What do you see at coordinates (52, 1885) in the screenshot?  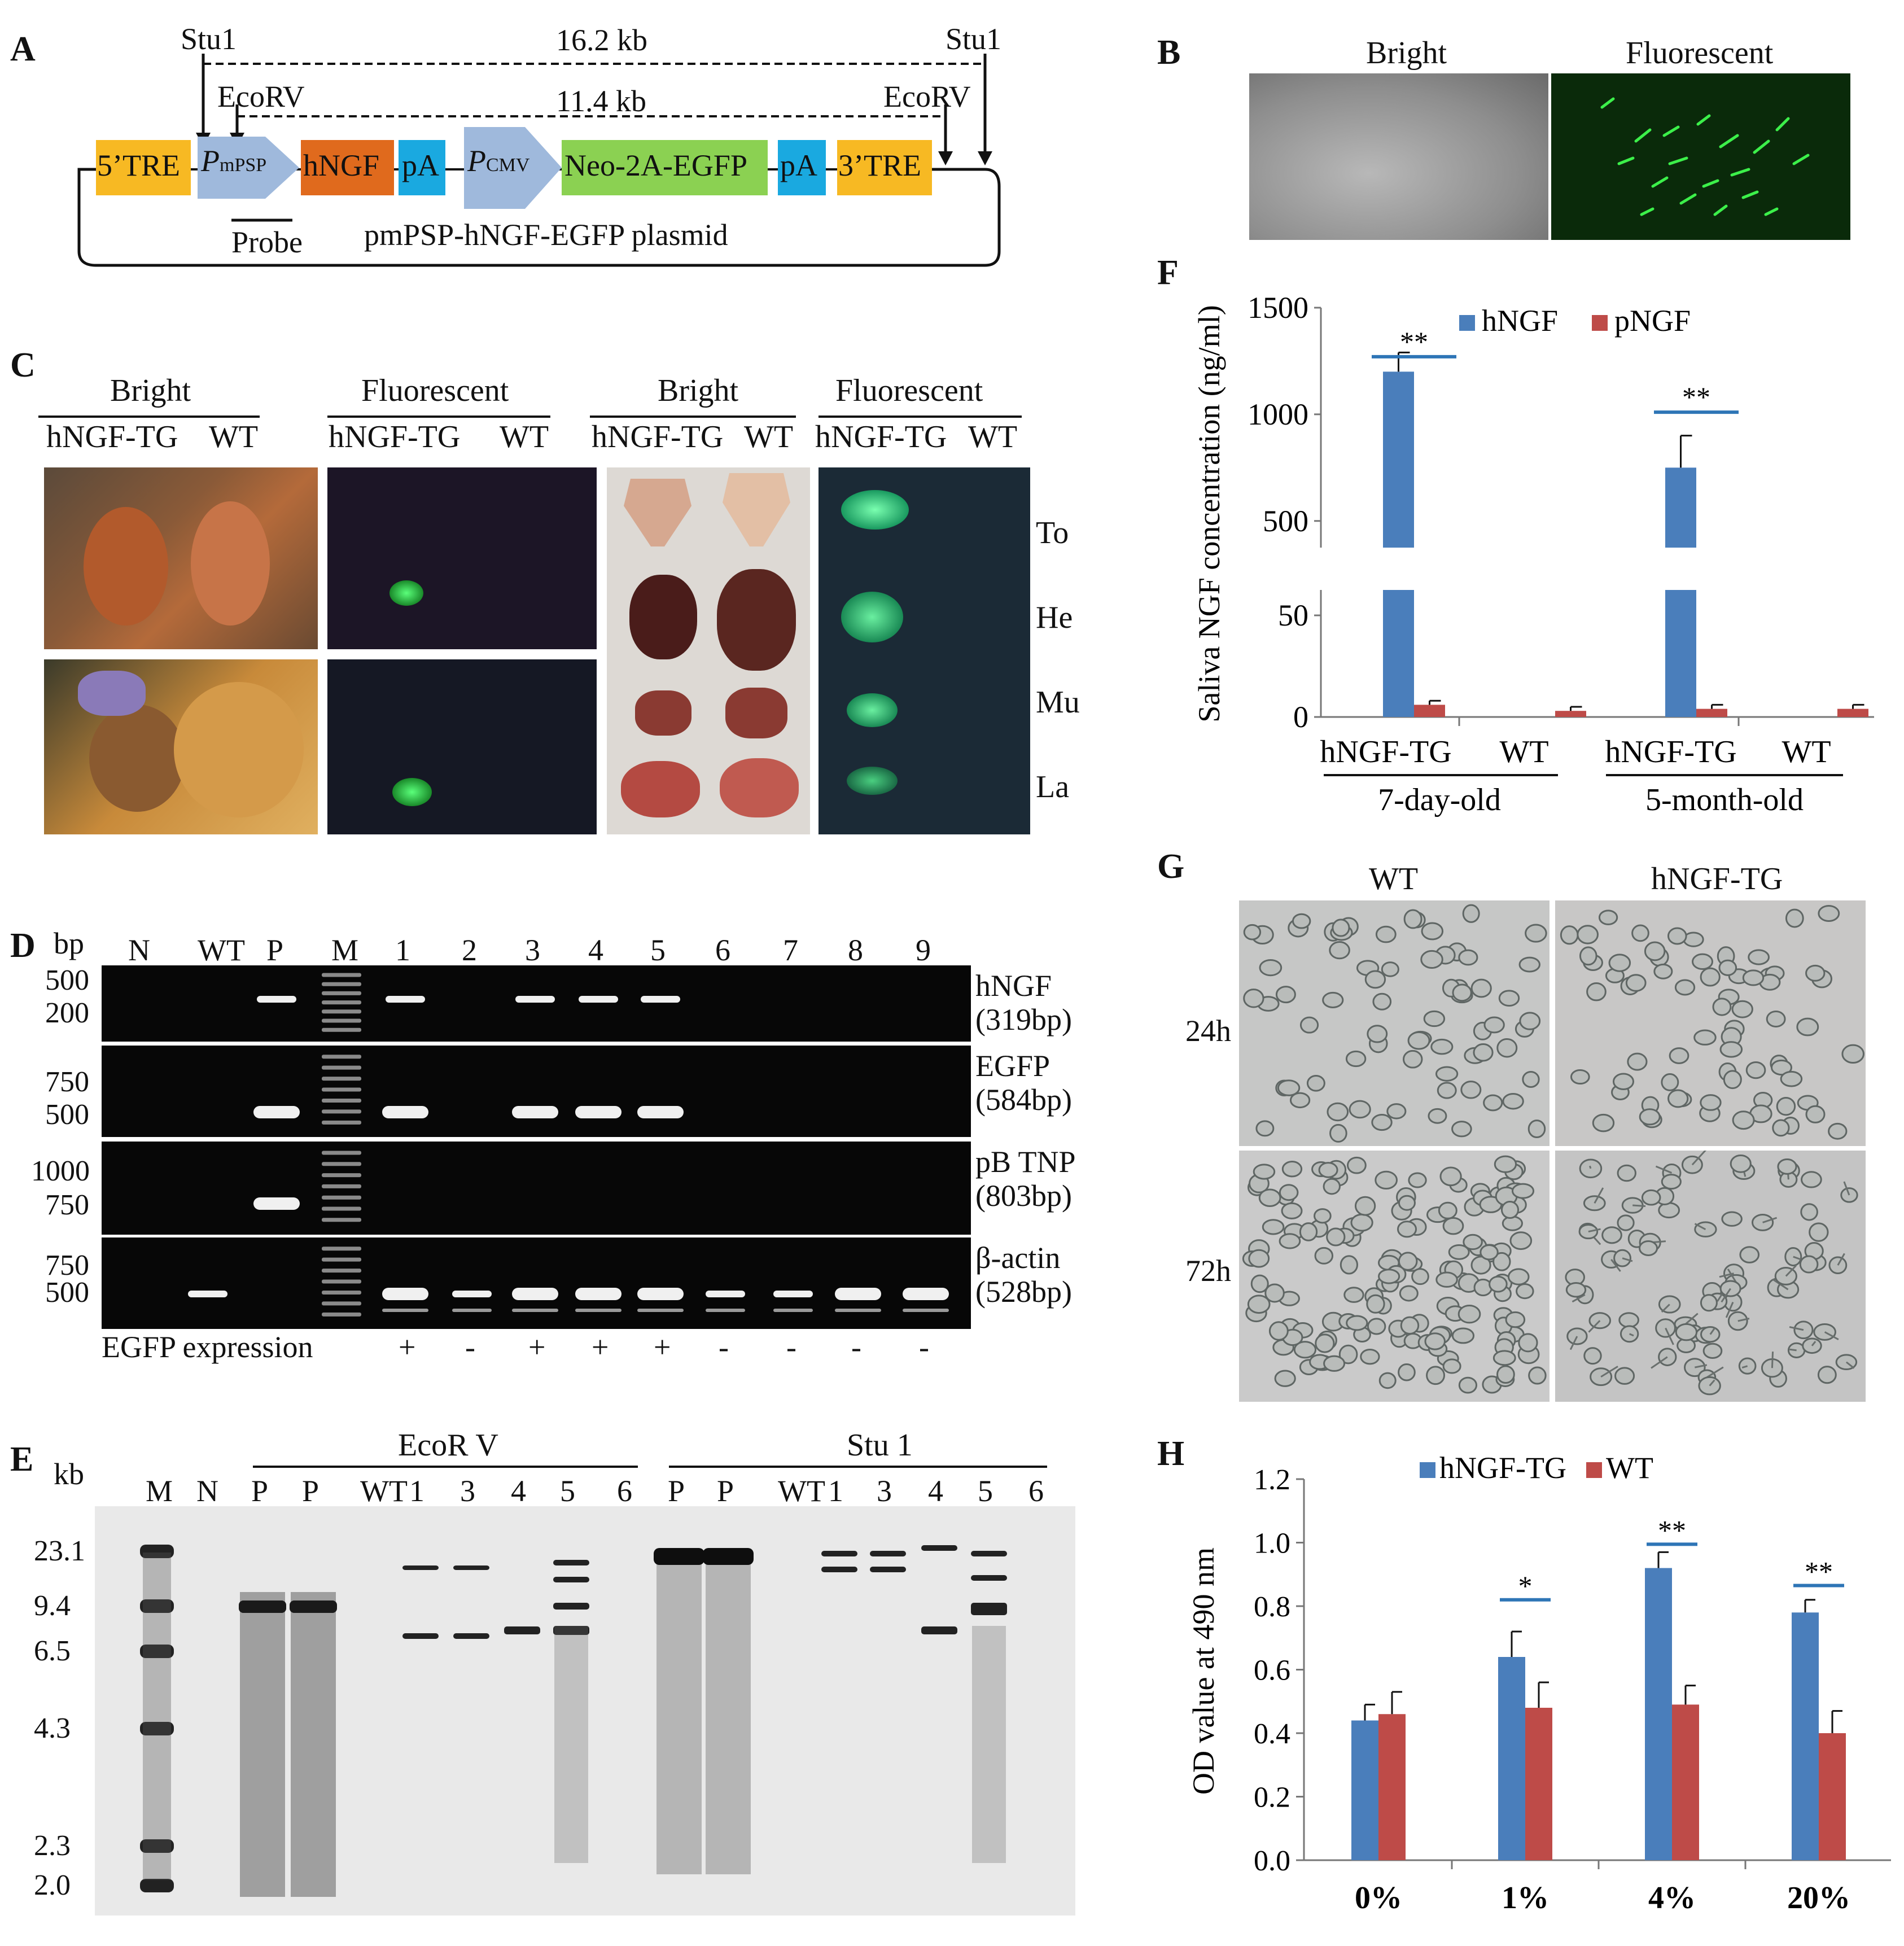 I see `panel-e-marker-2.0: 2.0` at bounding box center [52, 1885].